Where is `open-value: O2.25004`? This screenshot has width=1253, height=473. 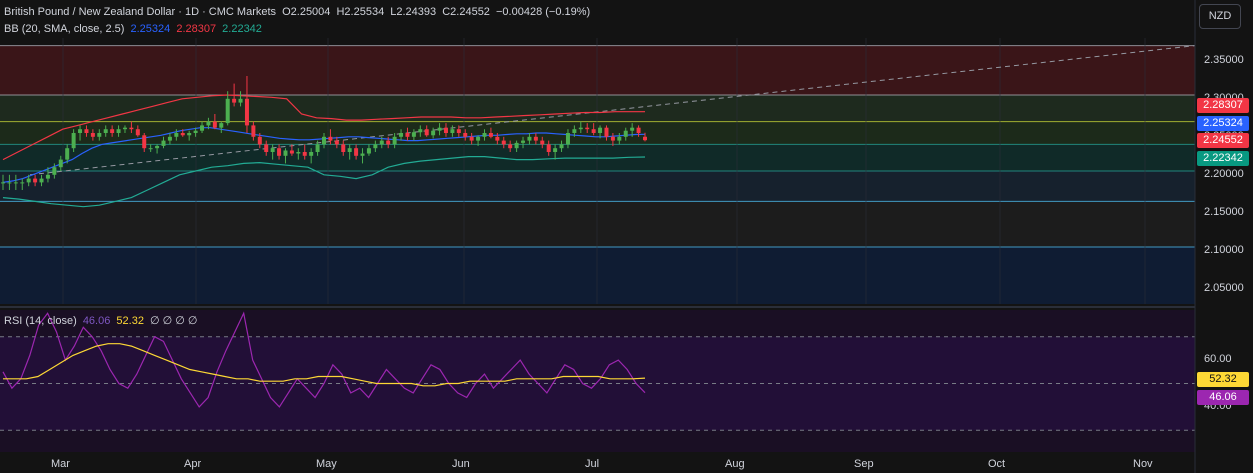 open-value: O2.25004 is located at coordinates (306, 12).